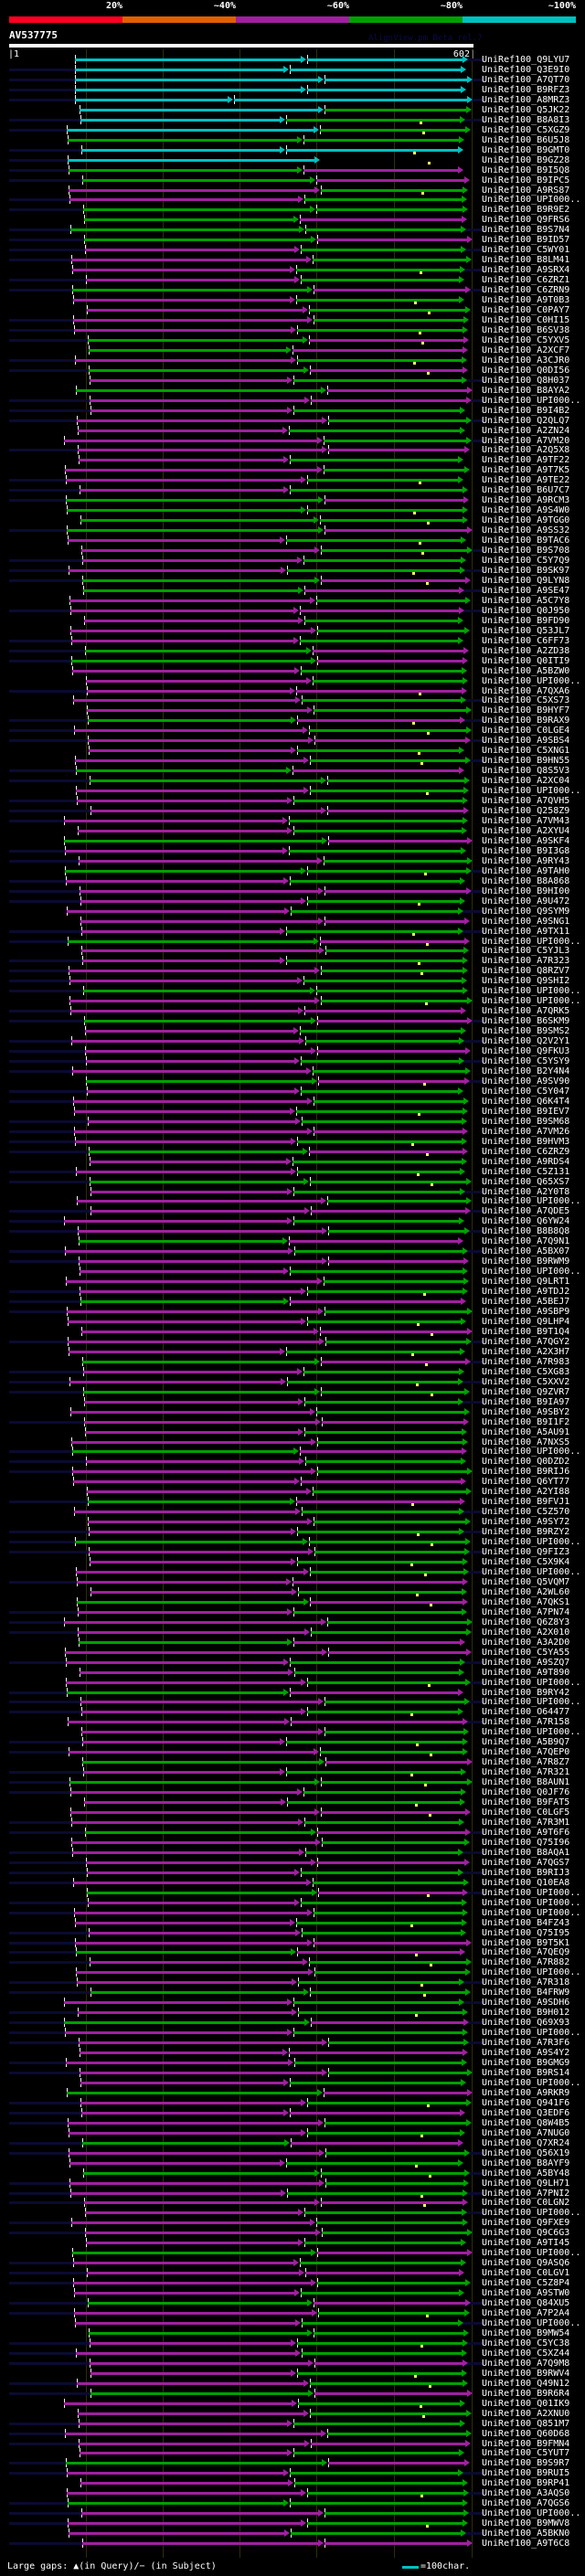  I want to click on alignment-row: UniRef100_B9T1Q4, so click(293, 1331).